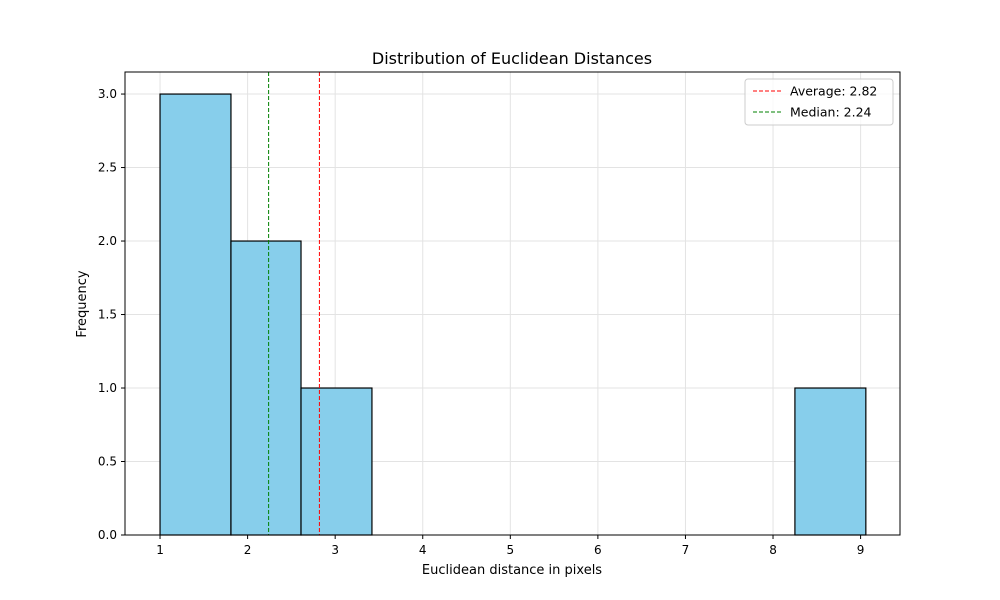 This screenshot has width=1000, height=600. What do you see at coordinates (335, 550) in the screenshot?
I see `x-tick-label: 3` at bounding box center [335, 550].